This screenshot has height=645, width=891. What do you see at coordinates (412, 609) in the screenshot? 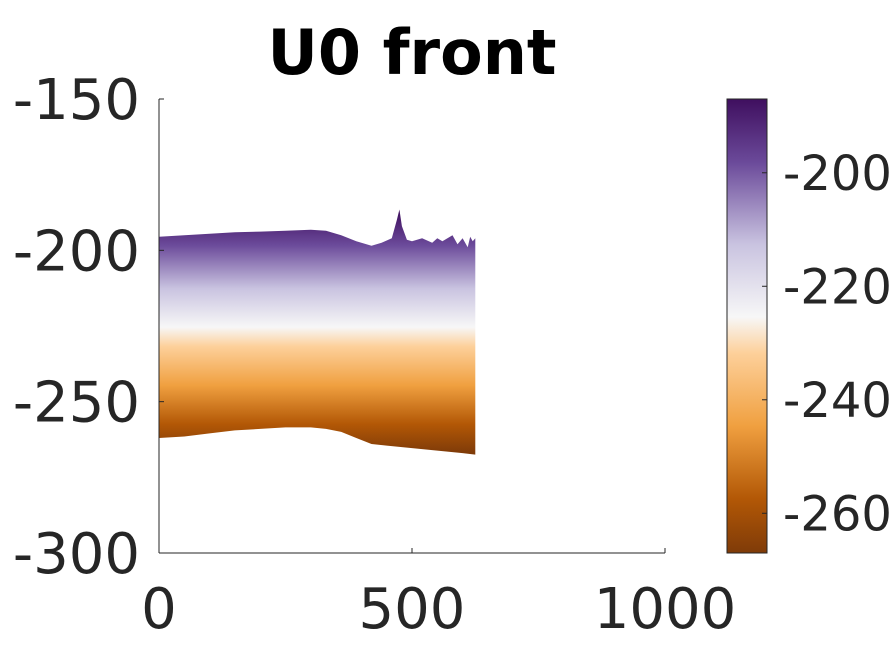
I see `x-tick-label: 500` at bounding box center [412, 609].